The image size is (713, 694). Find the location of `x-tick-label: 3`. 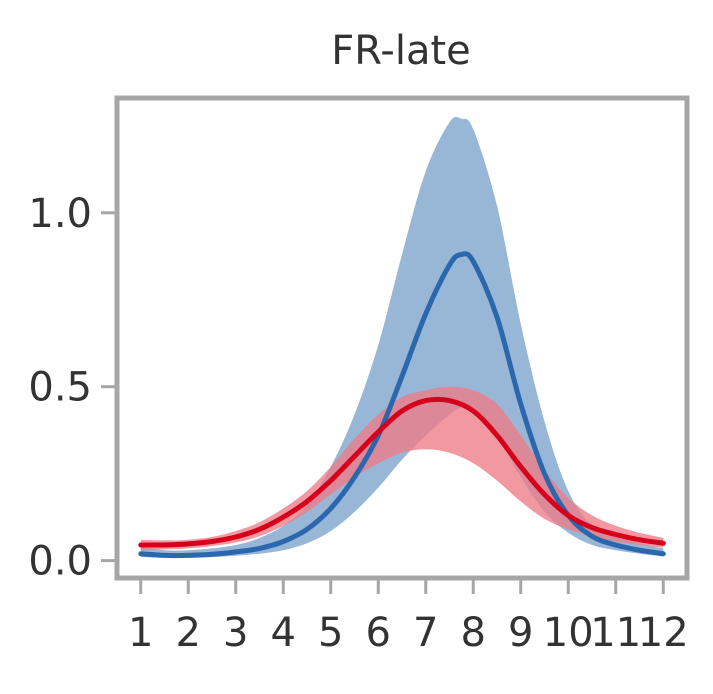

x-tick-label: 3 is located at coordinates (235, 633).